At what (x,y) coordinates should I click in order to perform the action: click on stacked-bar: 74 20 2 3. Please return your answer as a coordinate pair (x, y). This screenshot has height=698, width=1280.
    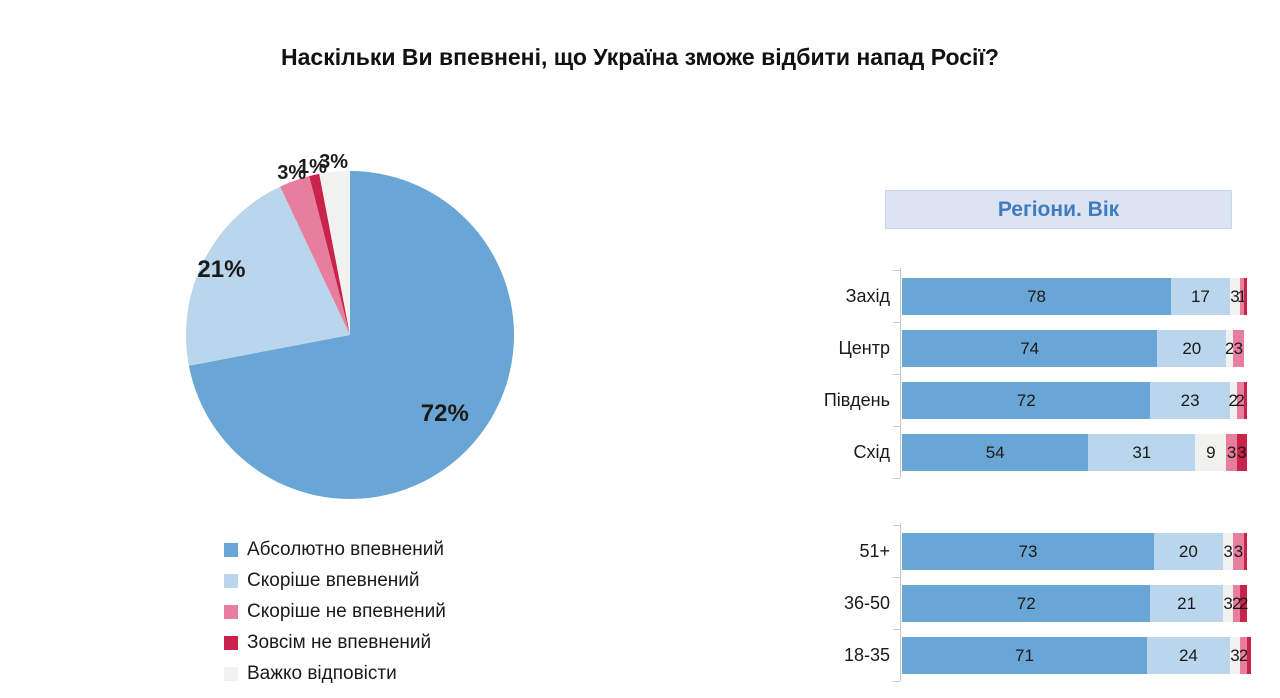
    Looking at the image, I should click on (1072, 348).